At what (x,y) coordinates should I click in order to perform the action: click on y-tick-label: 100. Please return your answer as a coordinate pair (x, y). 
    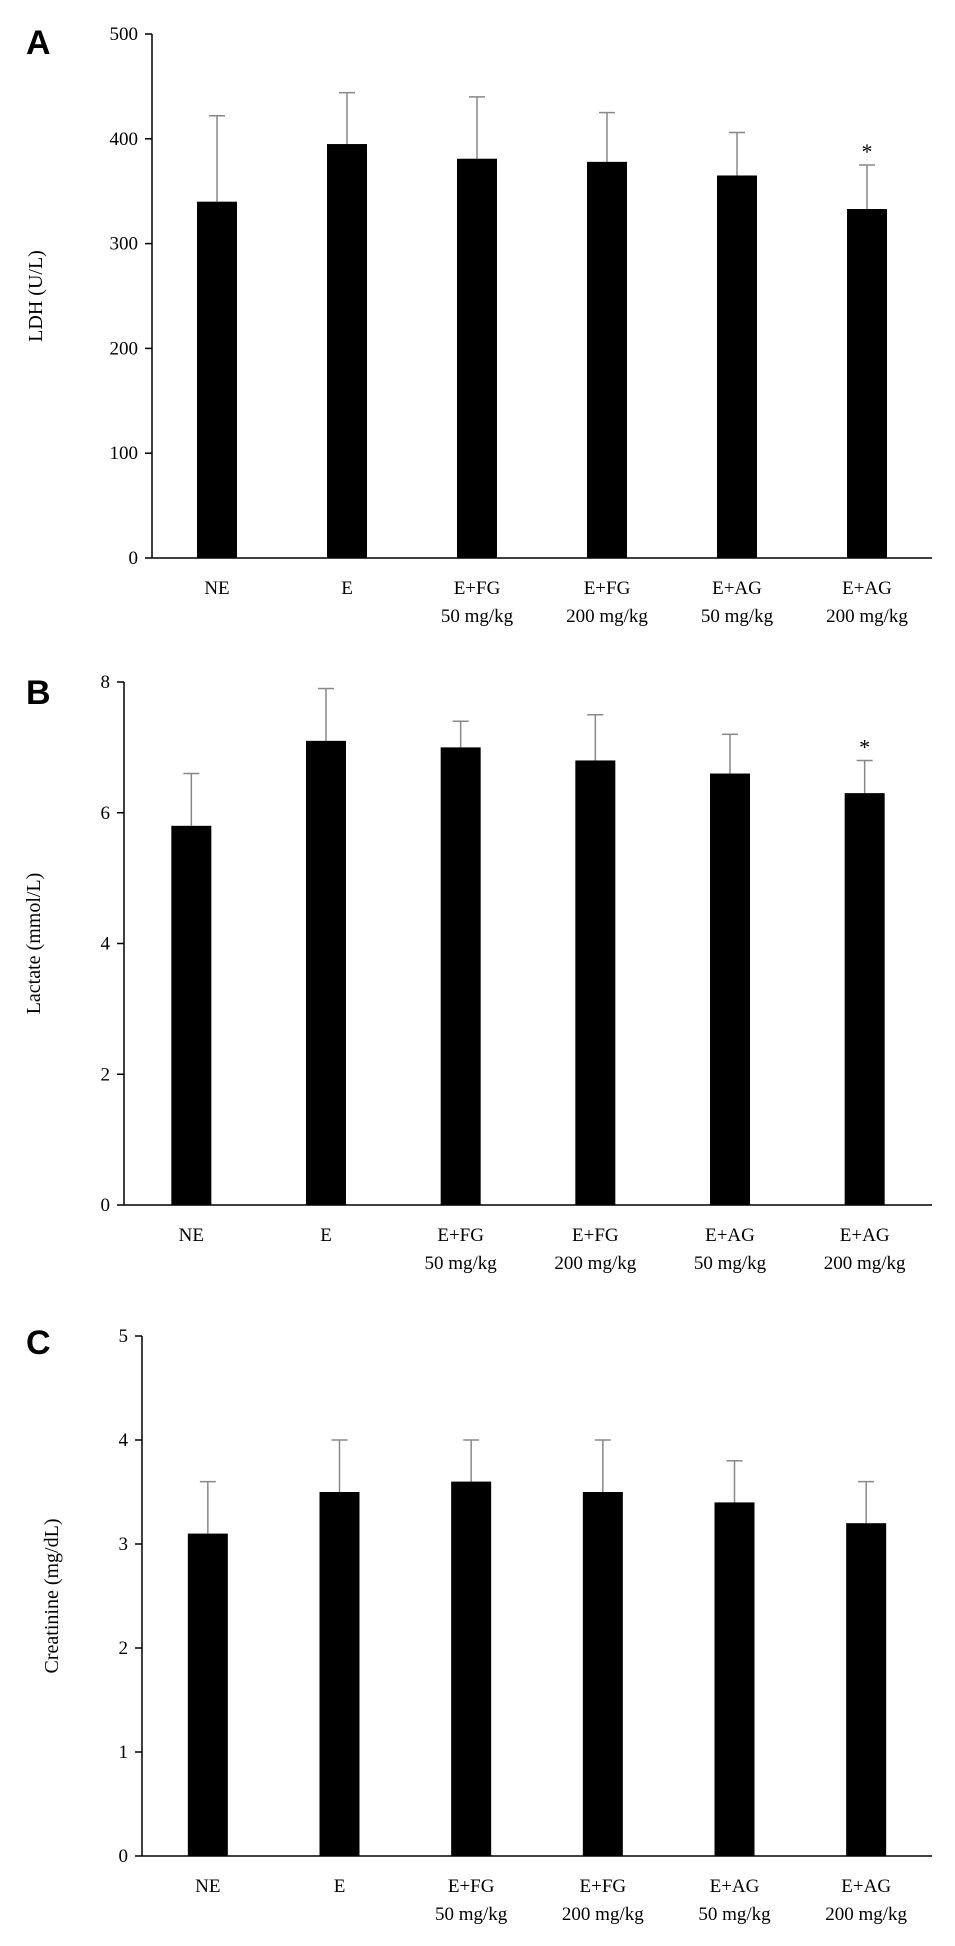
    Looking at the image, I should click on (124, 453).